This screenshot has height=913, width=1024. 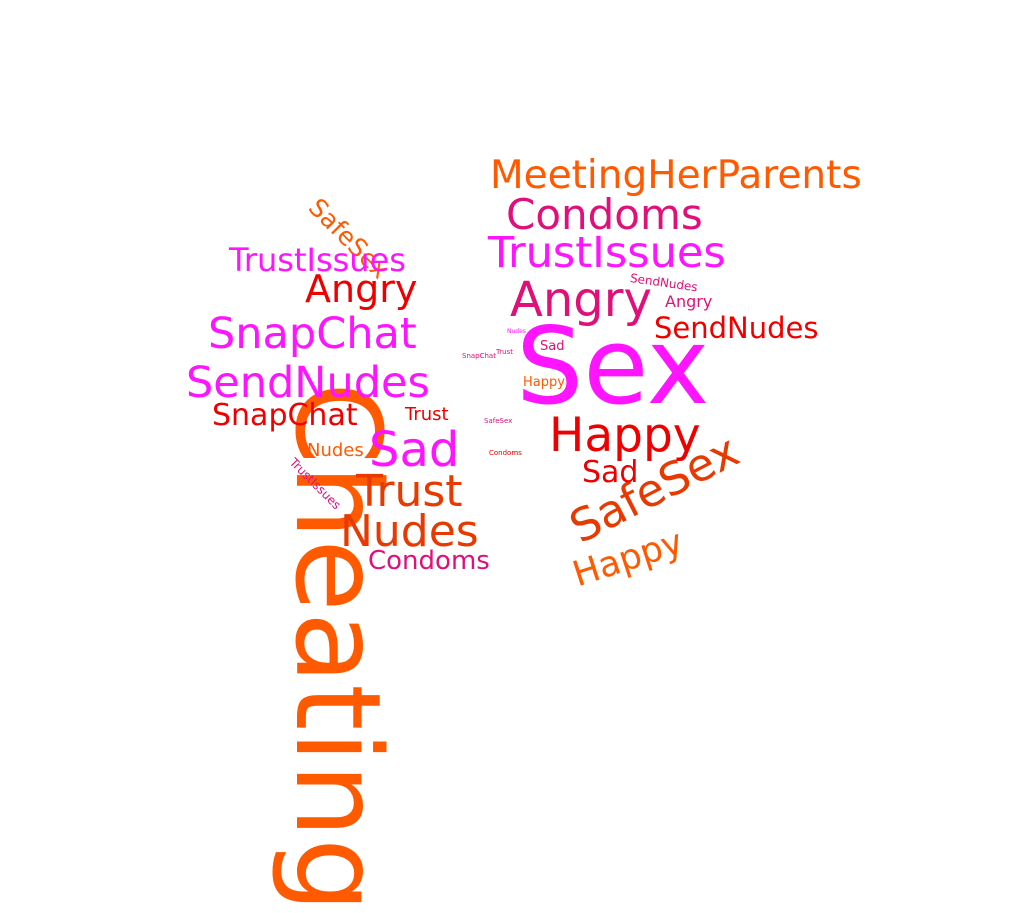 I want to click on word-condoms-large: Condoms, so click(x=604, y=214).